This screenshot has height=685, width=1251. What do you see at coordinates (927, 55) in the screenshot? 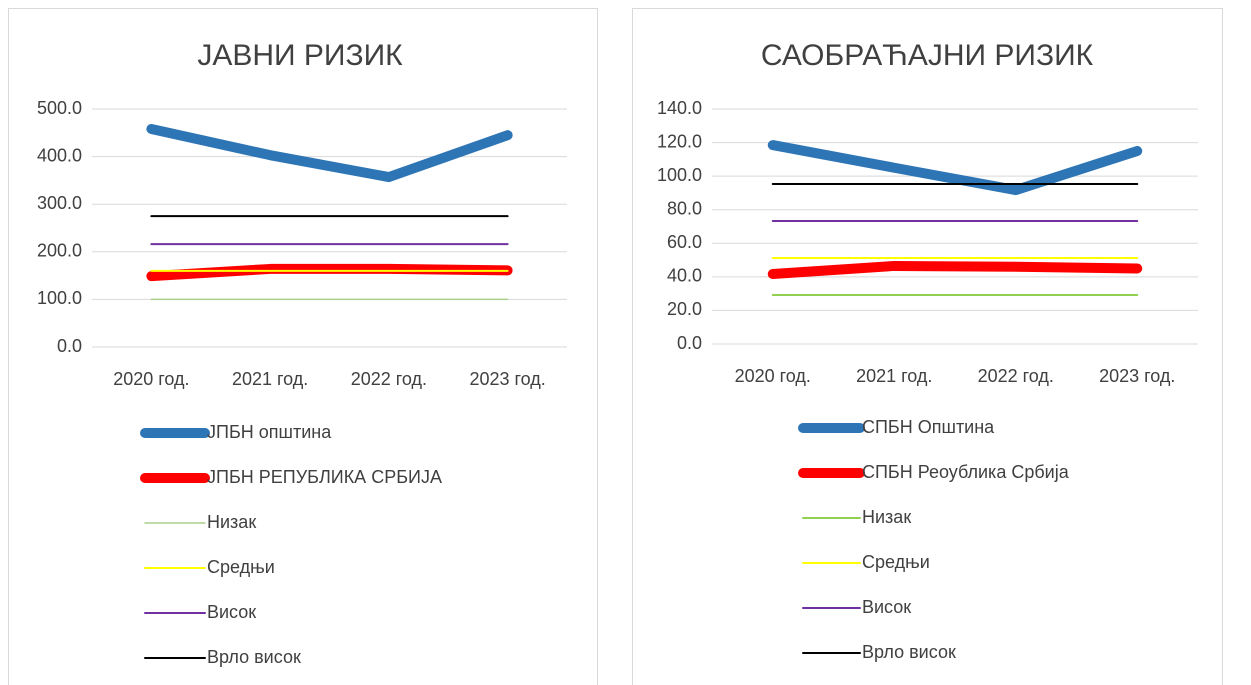
I see `chart-title: САОБРАЋАЈНИ РИЗИК` at bounding box center [927, 55].